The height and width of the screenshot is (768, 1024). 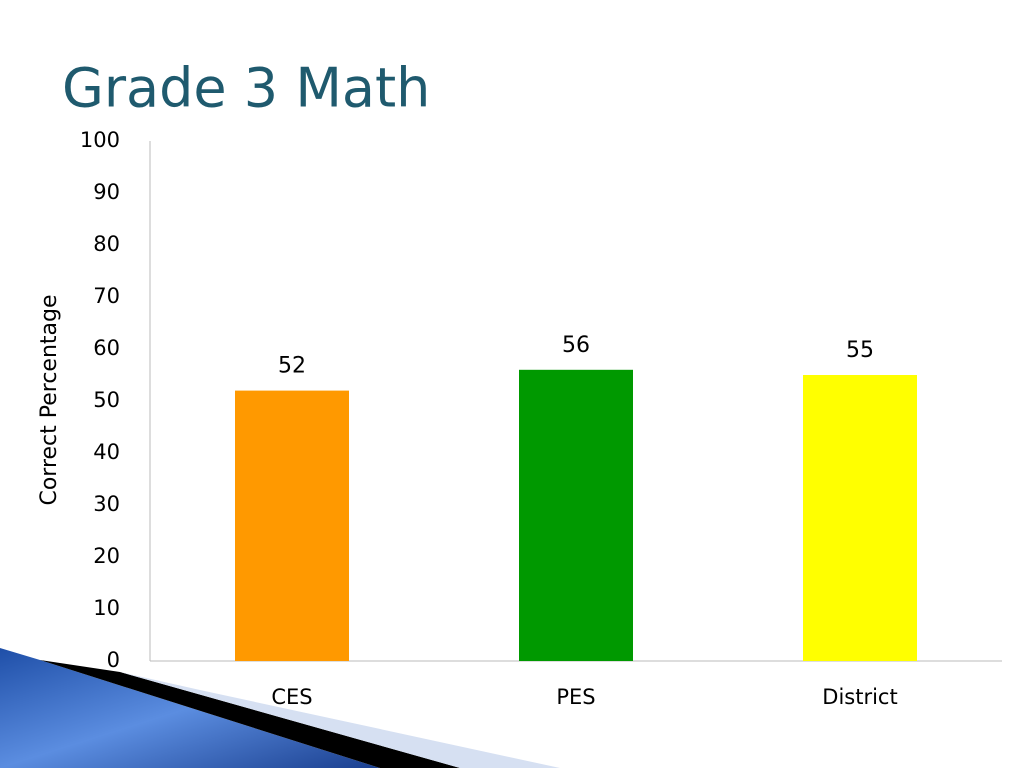 I want to click on y-tick-label: 30, so click(x=106, y=504).